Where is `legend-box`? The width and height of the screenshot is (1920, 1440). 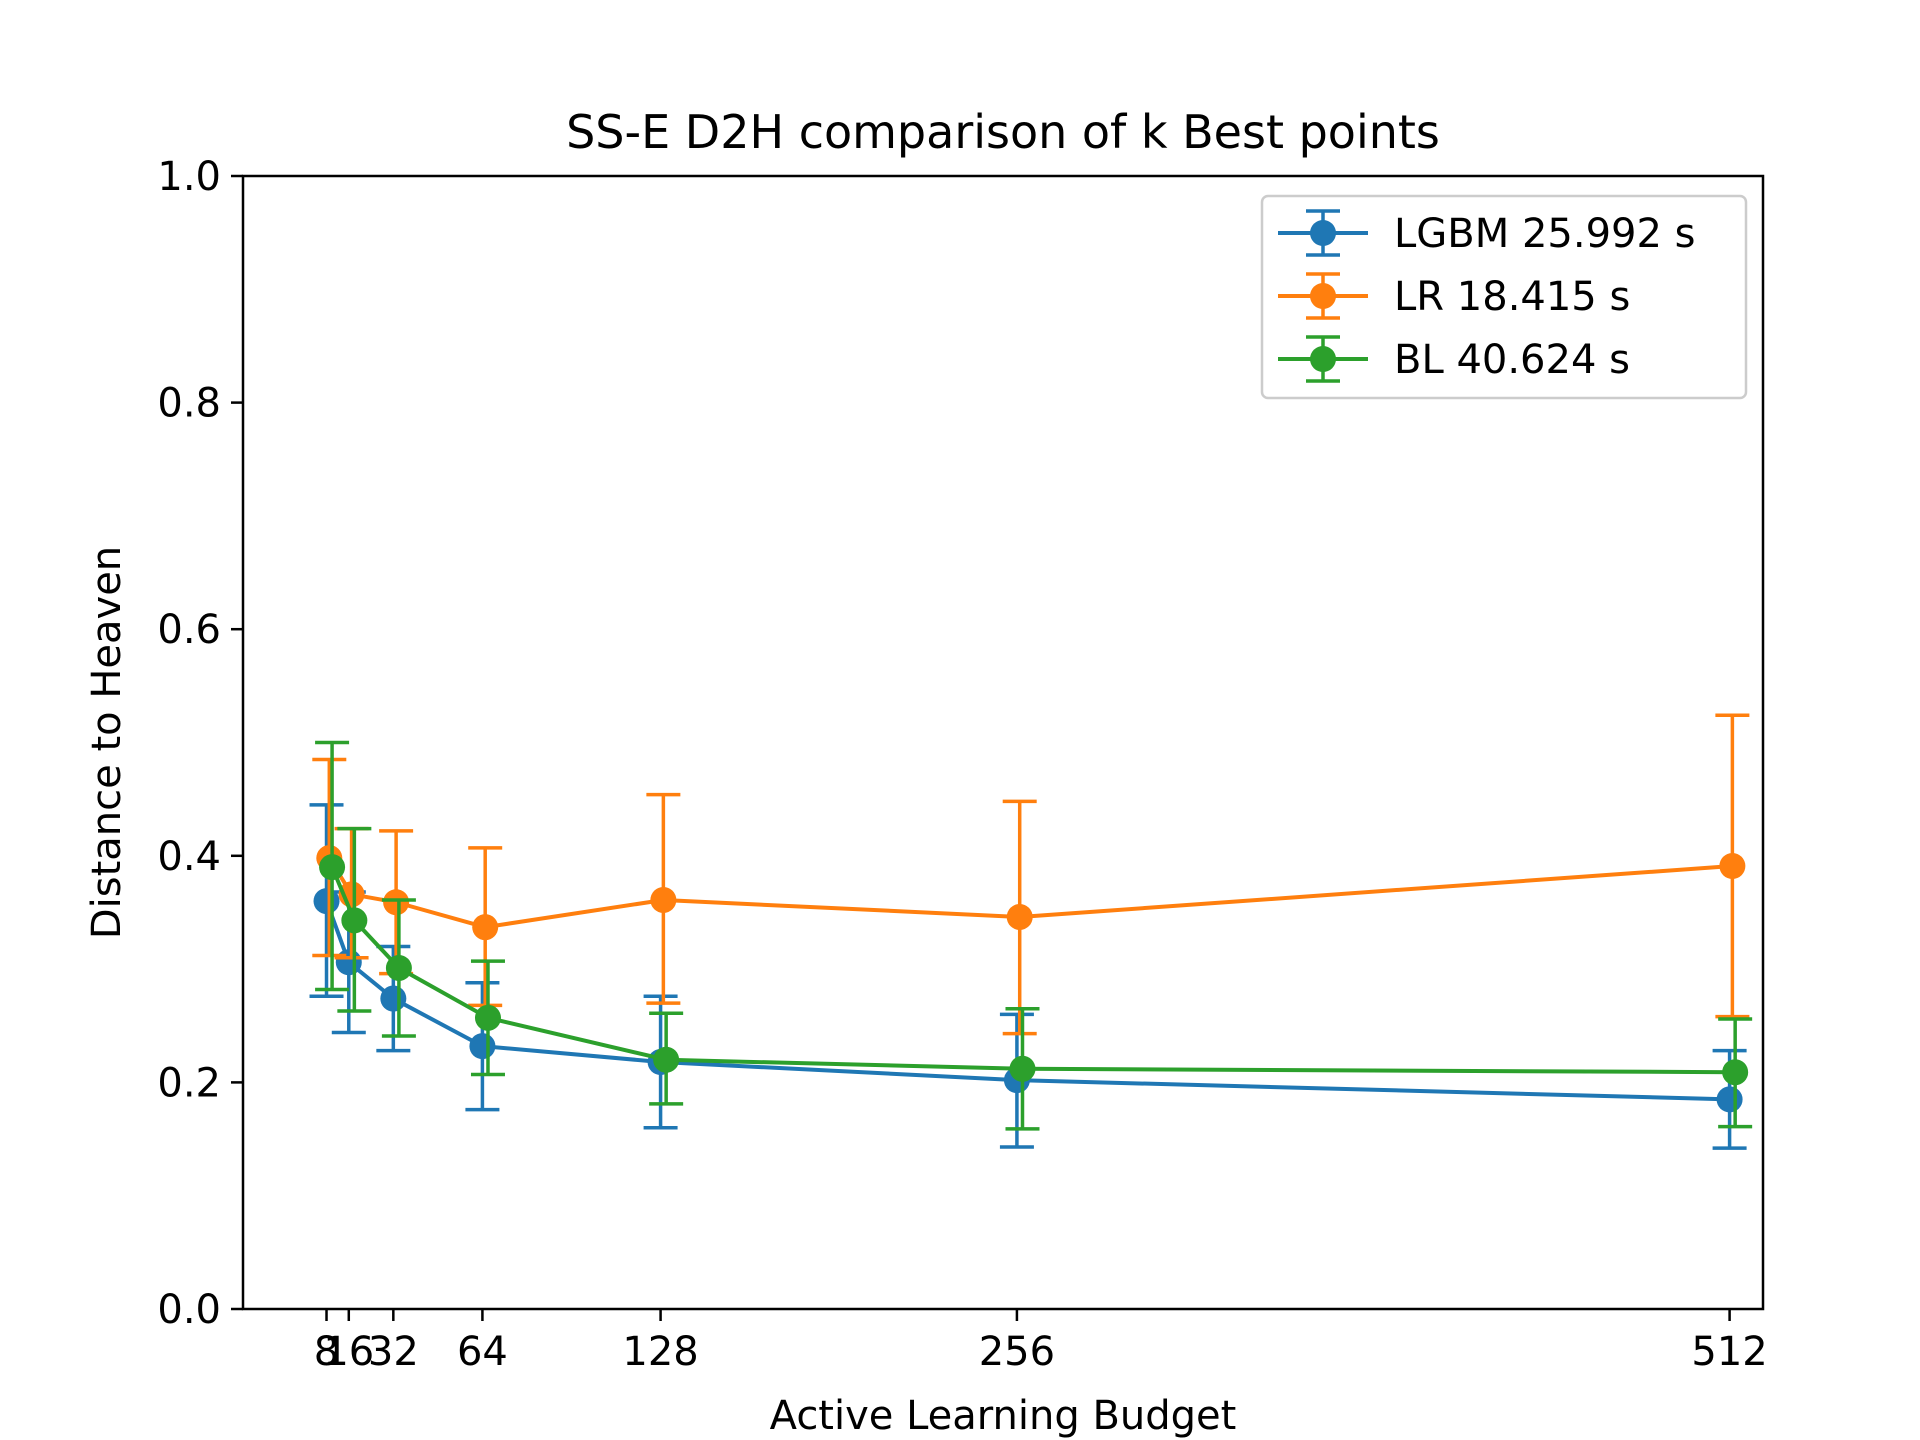 legend-box is located at coordinates (1504, 297).